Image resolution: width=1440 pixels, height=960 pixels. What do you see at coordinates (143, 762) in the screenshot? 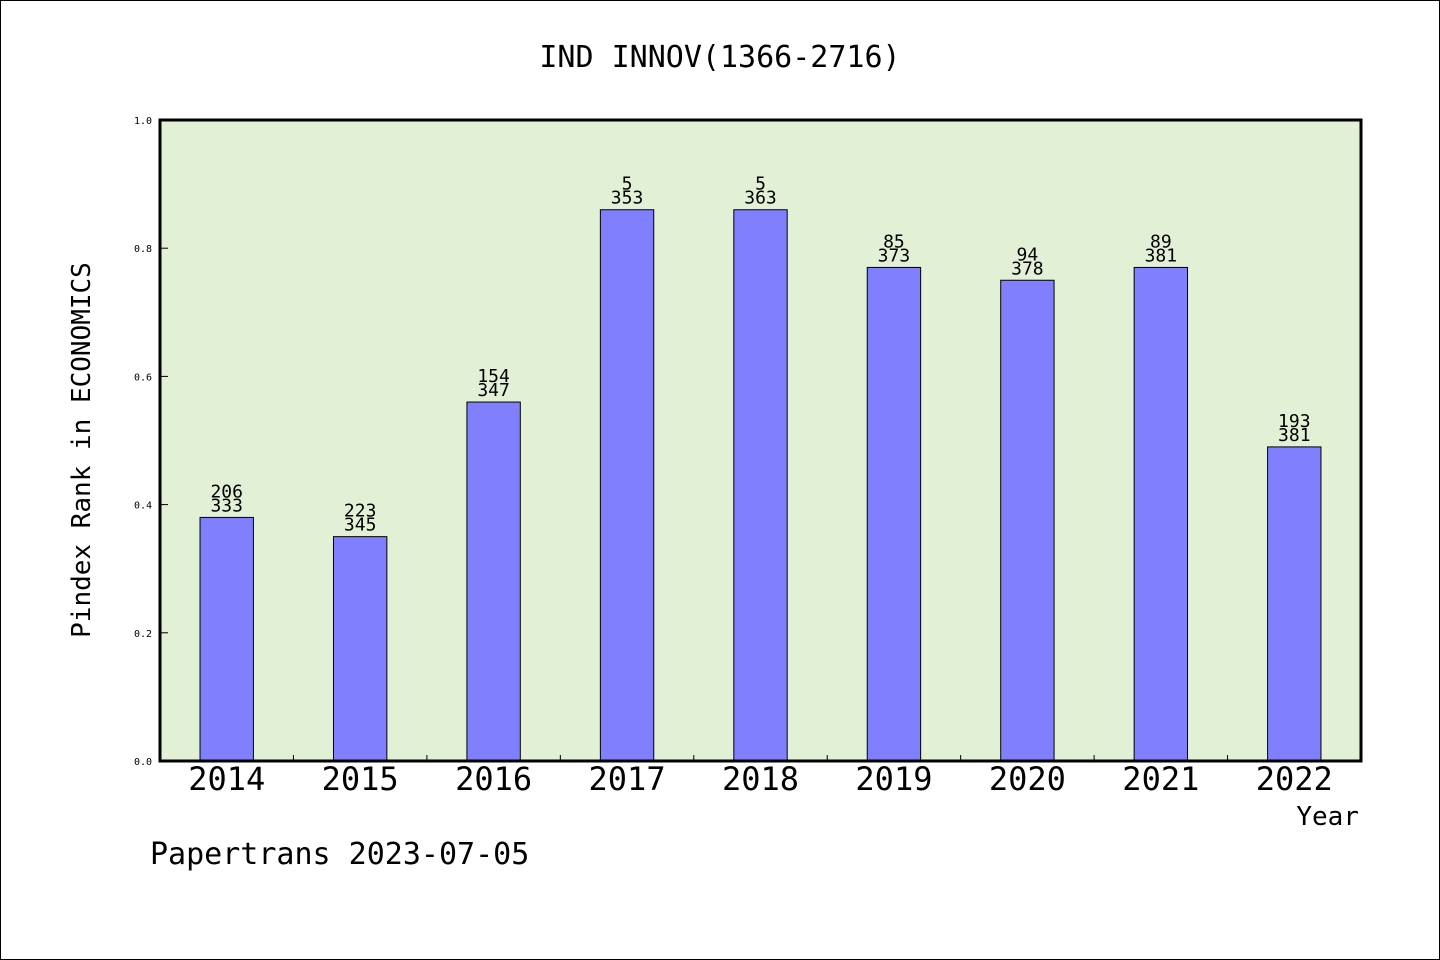
I see `y-tick-label: 0.0` at bounding box center [143, 762].